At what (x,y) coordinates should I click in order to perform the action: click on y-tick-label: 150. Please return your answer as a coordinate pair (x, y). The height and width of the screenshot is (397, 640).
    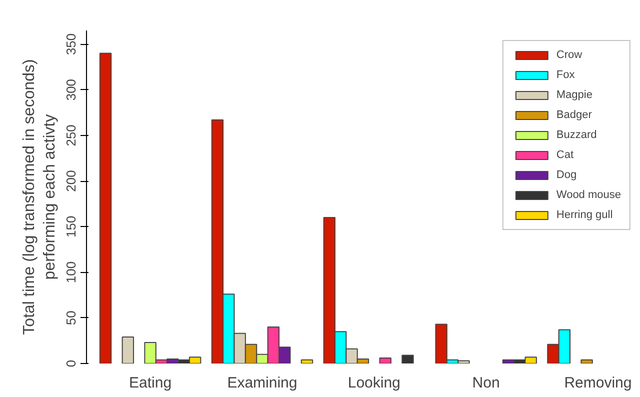
    Looking at the image, I should click on (71, 227).